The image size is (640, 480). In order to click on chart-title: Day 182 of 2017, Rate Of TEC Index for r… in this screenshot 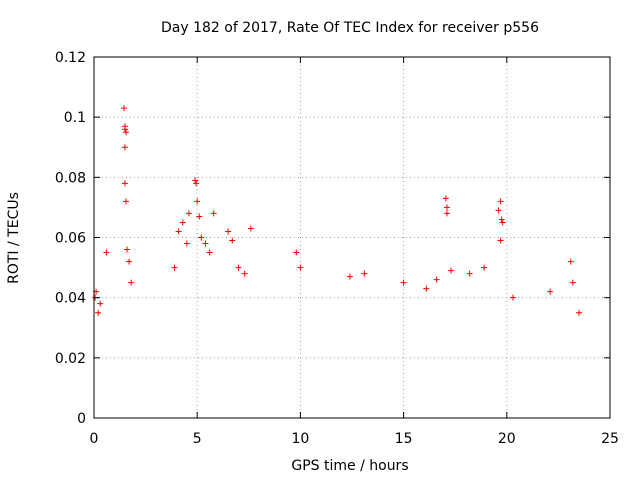, I will do `click(350, 28)`.